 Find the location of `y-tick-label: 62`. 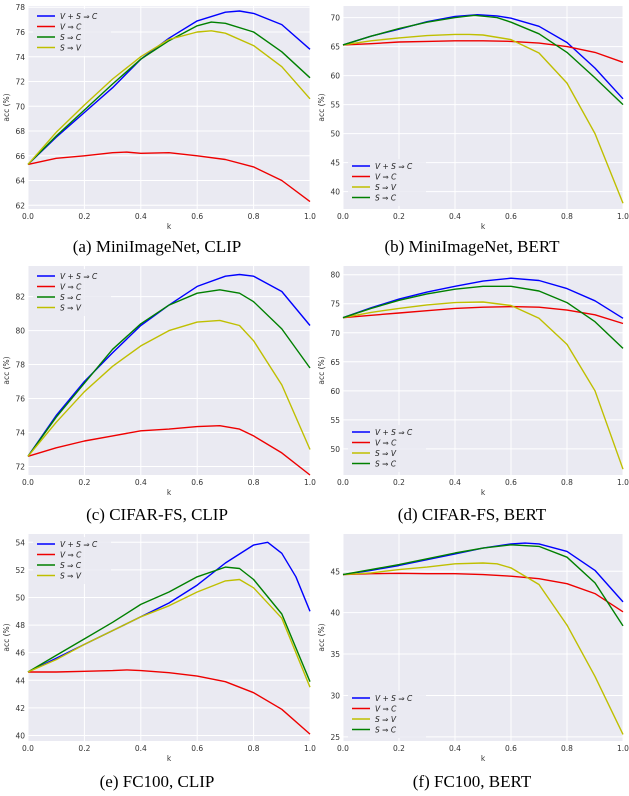

y-tick-label: 62 is located at coordinates (20, 205).